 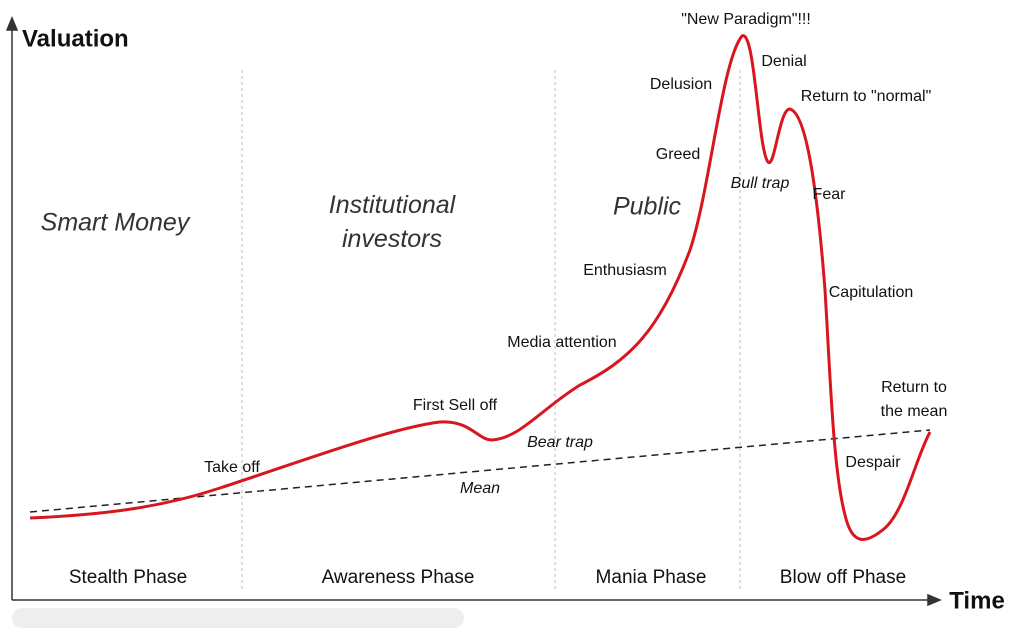 I want to click on annotation: Bull trap, so click(x=760, y=183).